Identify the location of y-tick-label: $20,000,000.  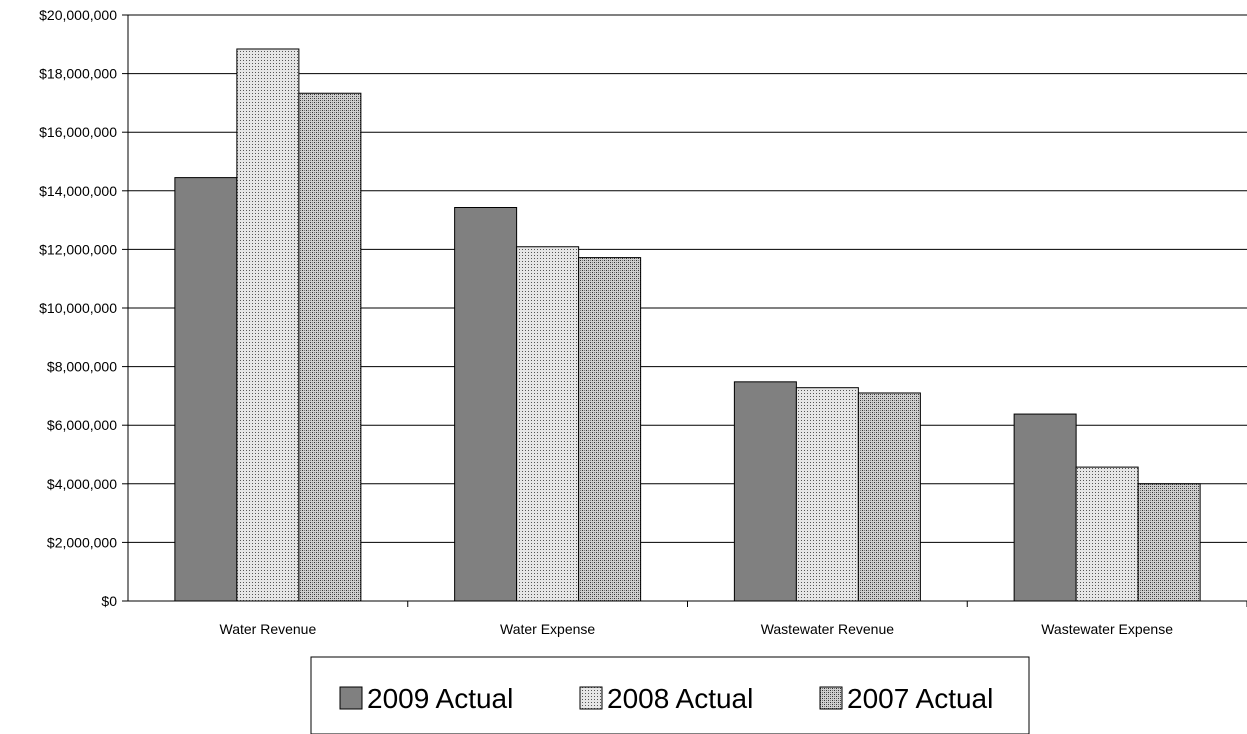
(78, 15).